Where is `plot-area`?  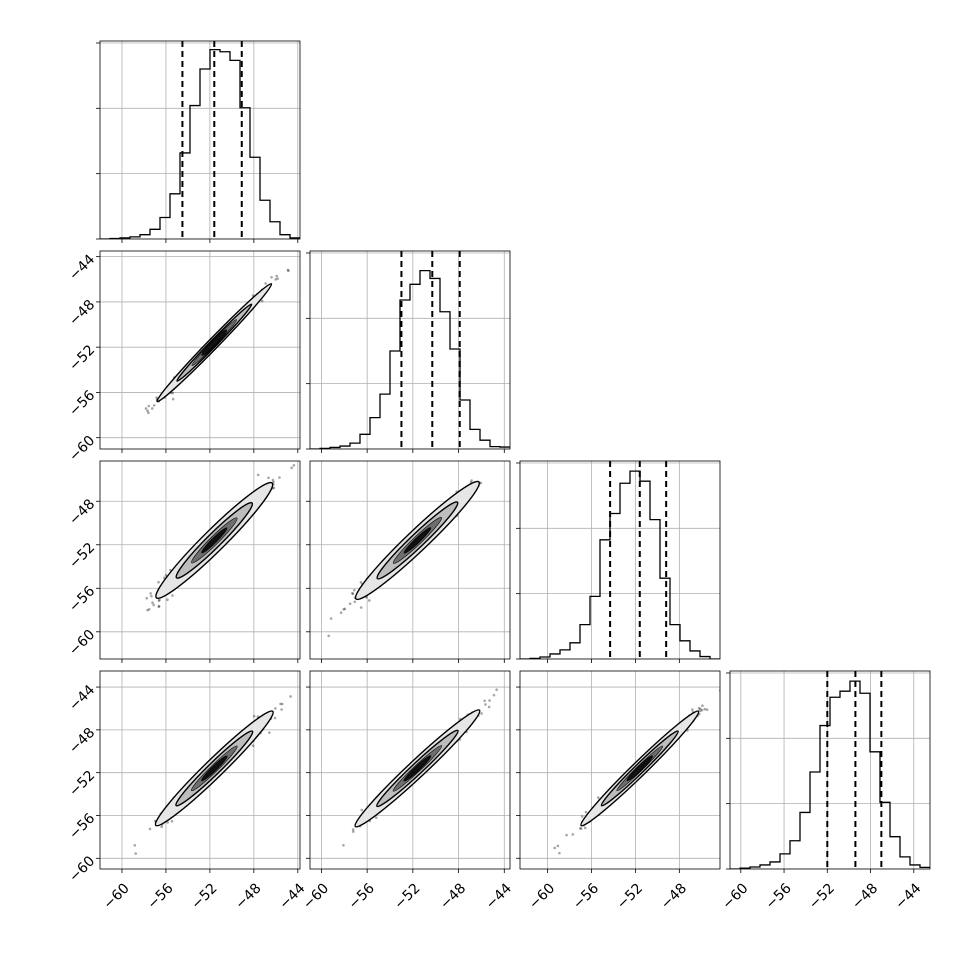 plot-area is located at coordinates (200, 770).